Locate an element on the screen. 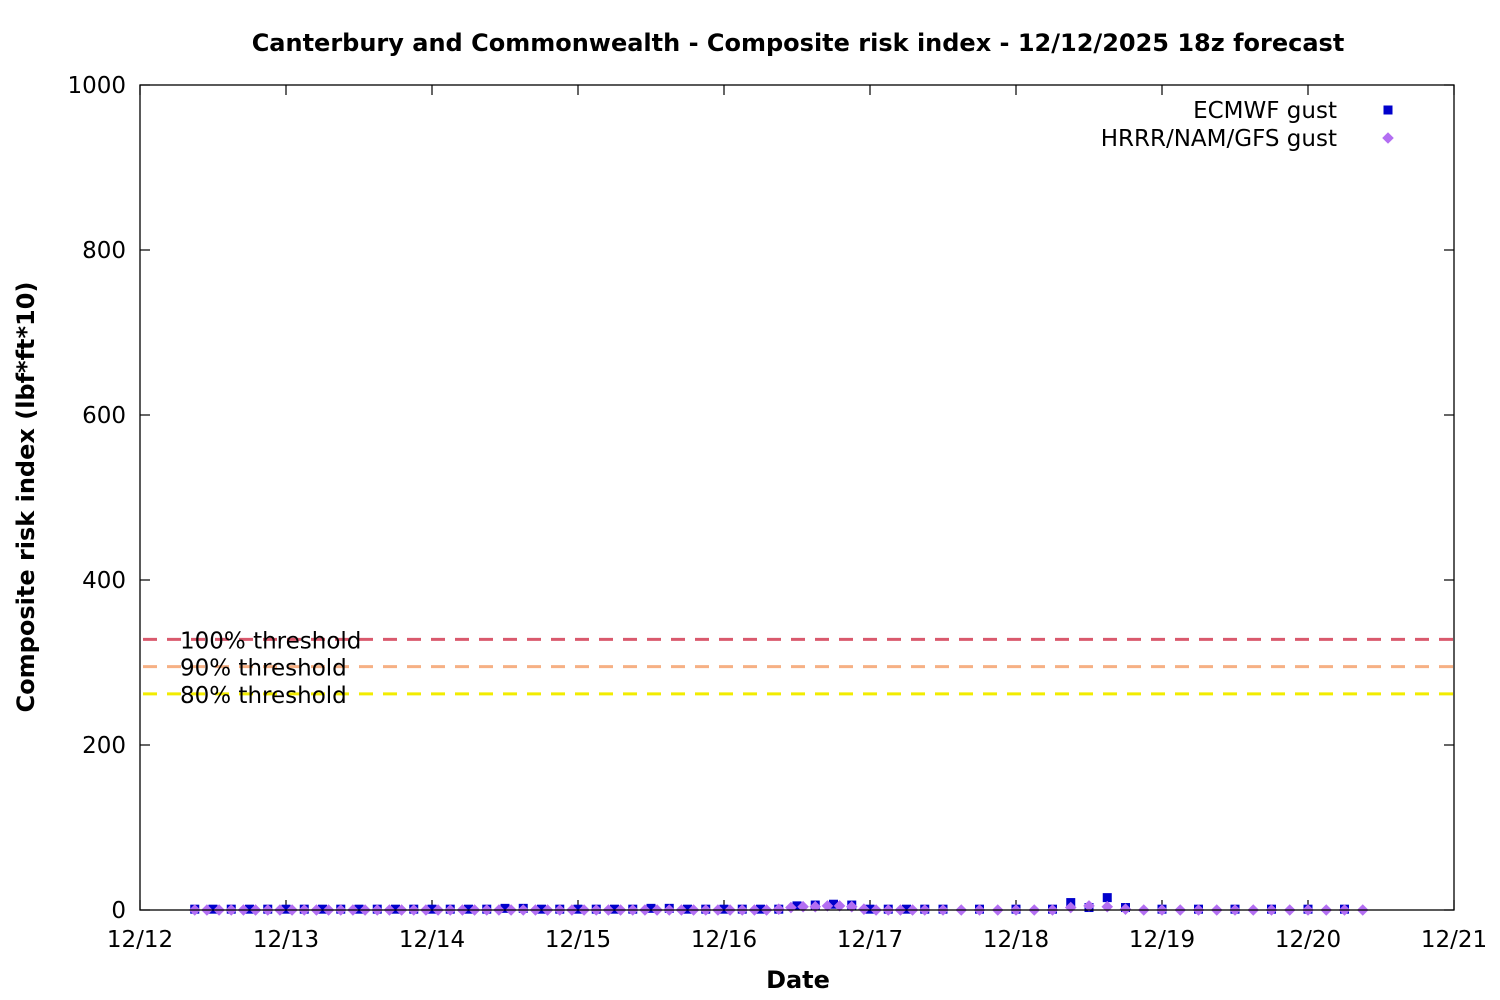 The image size is (1500, 1000). x-tick-label: 12/18 is located at coordinates (1016, 940).